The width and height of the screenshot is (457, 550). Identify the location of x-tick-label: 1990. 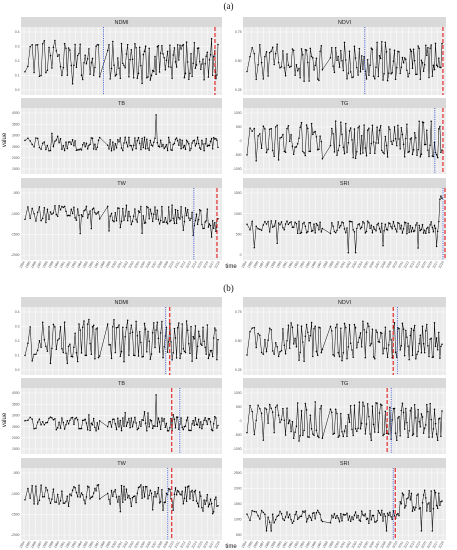
(278, 264).